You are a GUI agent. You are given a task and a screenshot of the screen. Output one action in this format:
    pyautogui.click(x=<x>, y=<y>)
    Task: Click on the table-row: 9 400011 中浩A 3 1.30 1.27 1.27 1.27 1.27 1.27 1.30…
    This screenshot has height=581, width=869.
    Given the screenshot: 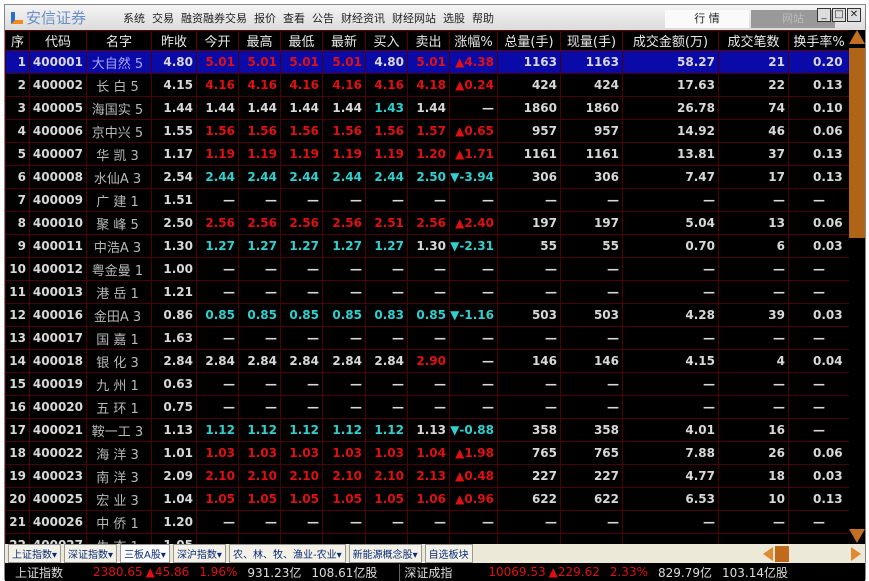 What is the action you would take?
    pyautogui.click(x=427, y=246)
    